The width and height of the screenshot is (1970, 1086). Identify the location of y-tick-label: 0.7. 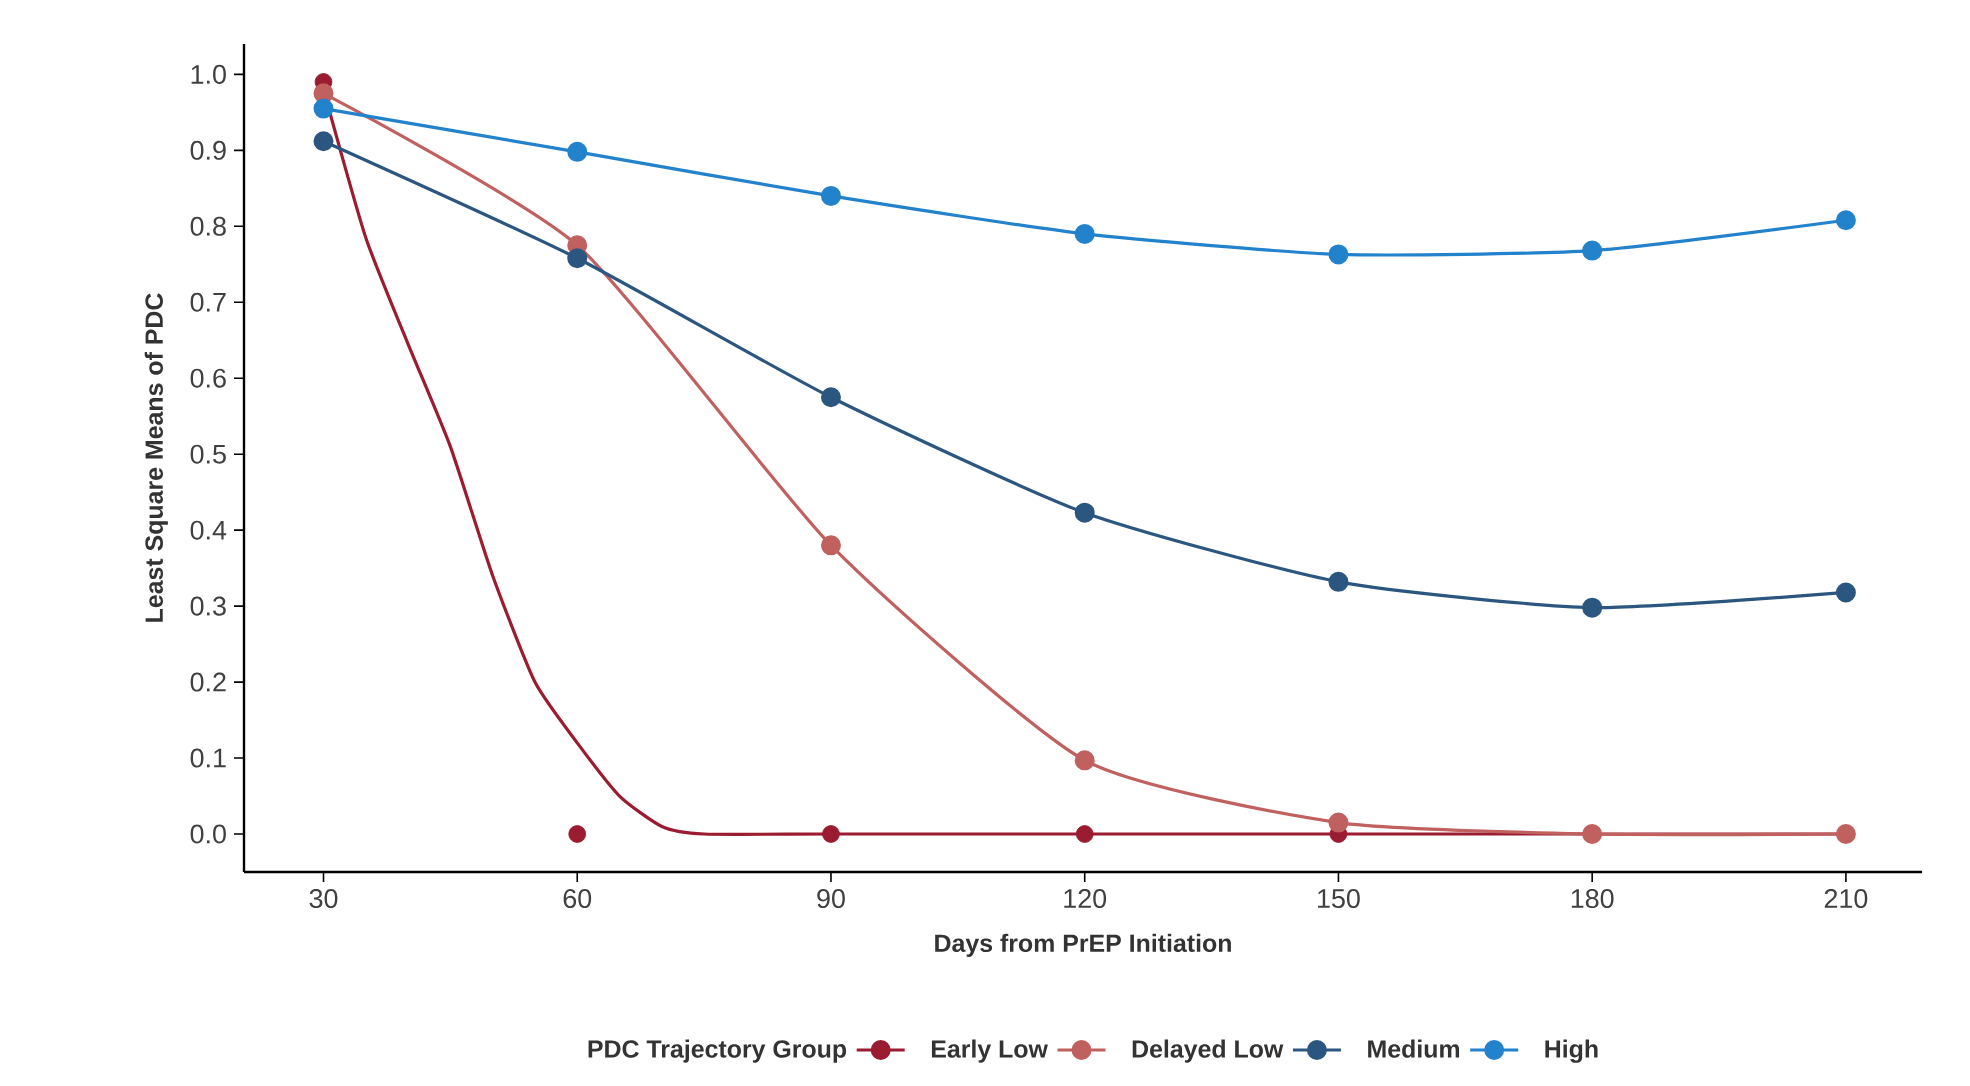
(208, 302).